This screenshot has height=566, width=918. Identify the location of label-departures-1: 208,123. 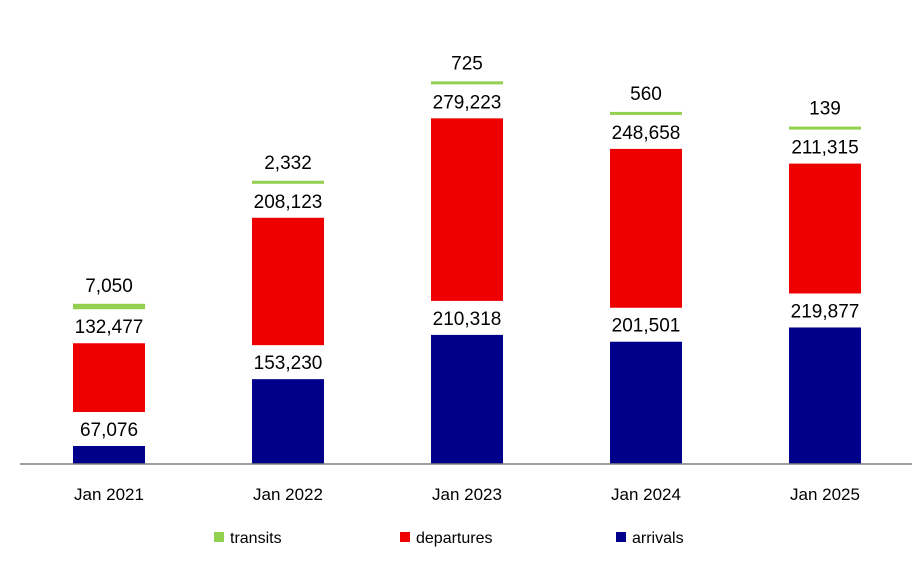
(288, 202).